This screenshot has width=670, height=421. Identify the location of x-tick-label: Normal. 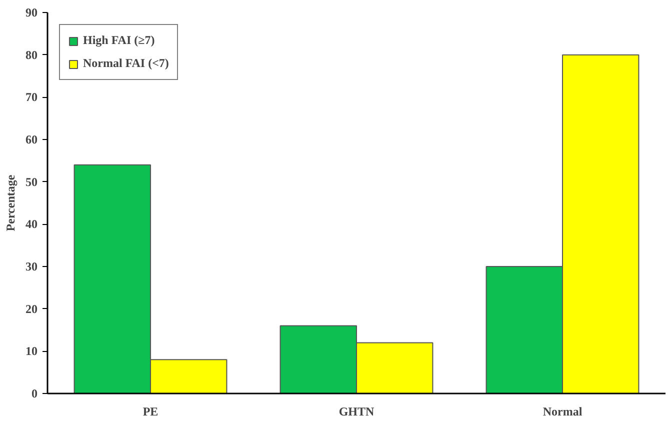
(562, 411).